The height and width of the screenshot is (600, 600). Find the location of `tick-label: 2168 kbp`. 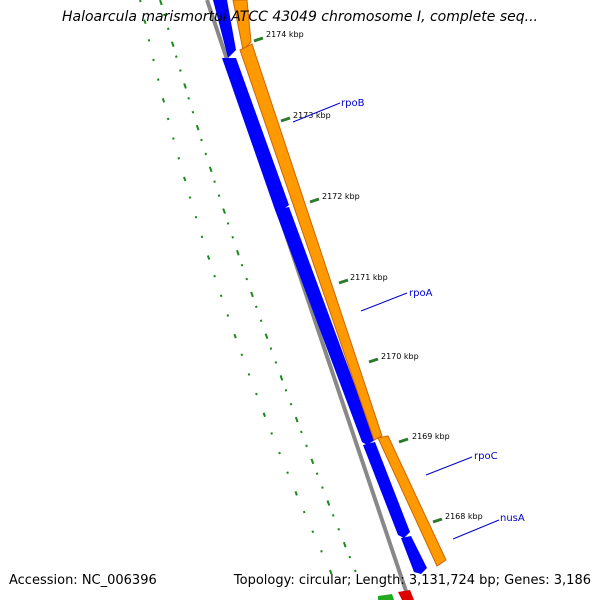

tick-label: 2168 kbp is located at coordinates (464, 516).